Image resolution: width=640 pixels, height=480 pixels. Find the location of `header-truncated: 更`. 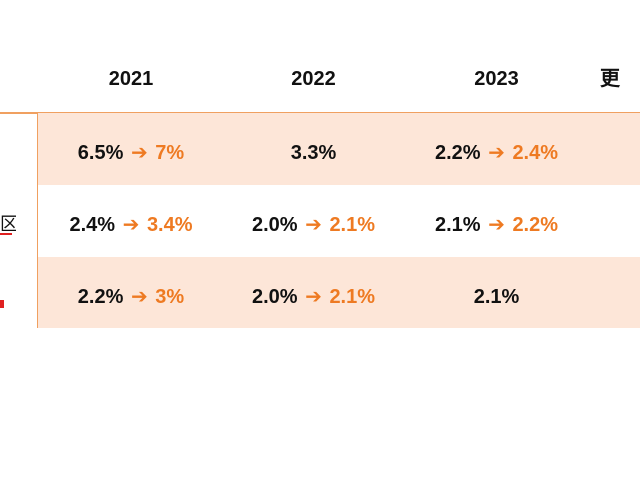

header-truncated: 更 is located at coordinates (610, 79).